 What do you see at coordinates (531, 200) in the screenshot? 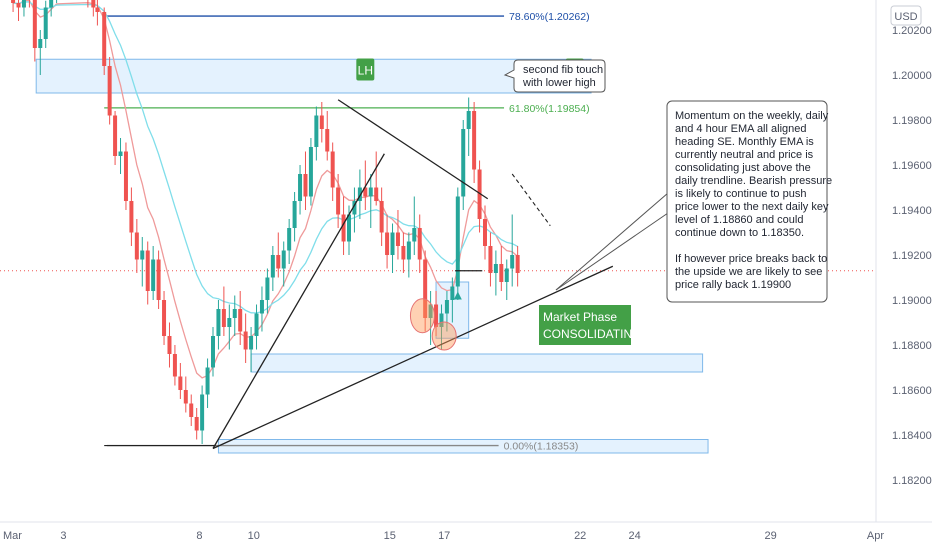
I see `dashed-path-line` at bounding box center [531, 200].